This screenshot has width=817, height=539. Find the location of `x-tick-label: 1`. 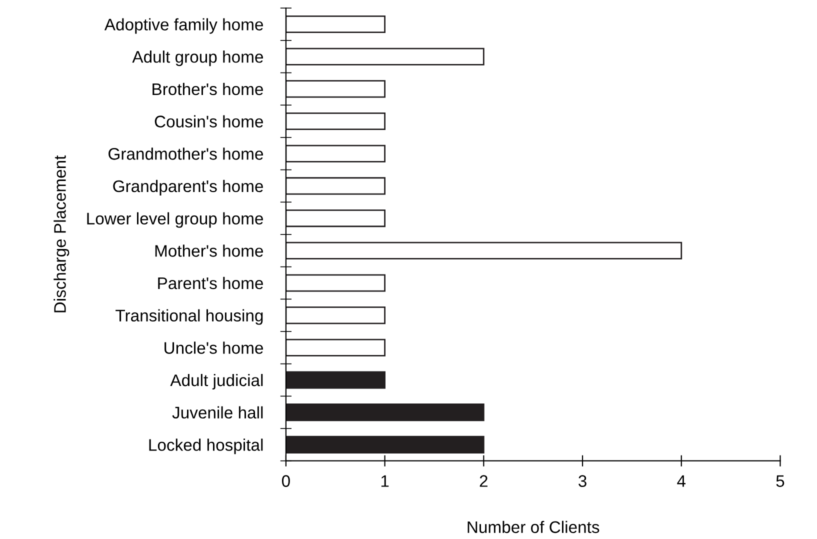

x-tick-label: 1 is located at coordinates (385, 481).